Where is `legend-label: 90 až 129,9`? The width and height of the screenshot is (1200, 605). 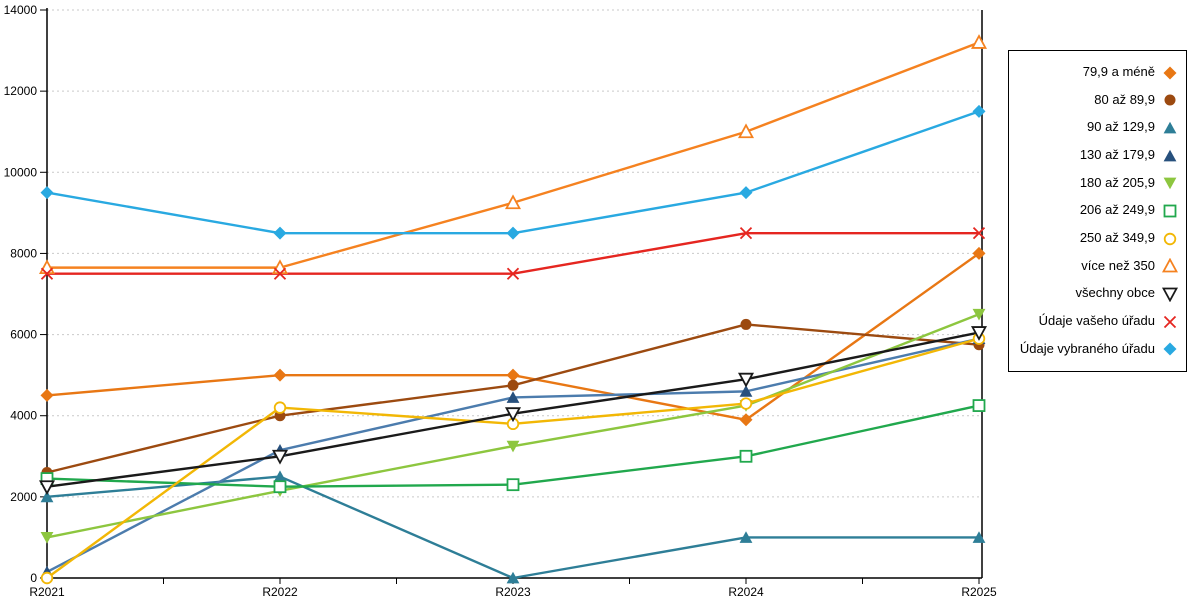 legend-label: 90 až 129,9 is located at coordinates (1121, 127).